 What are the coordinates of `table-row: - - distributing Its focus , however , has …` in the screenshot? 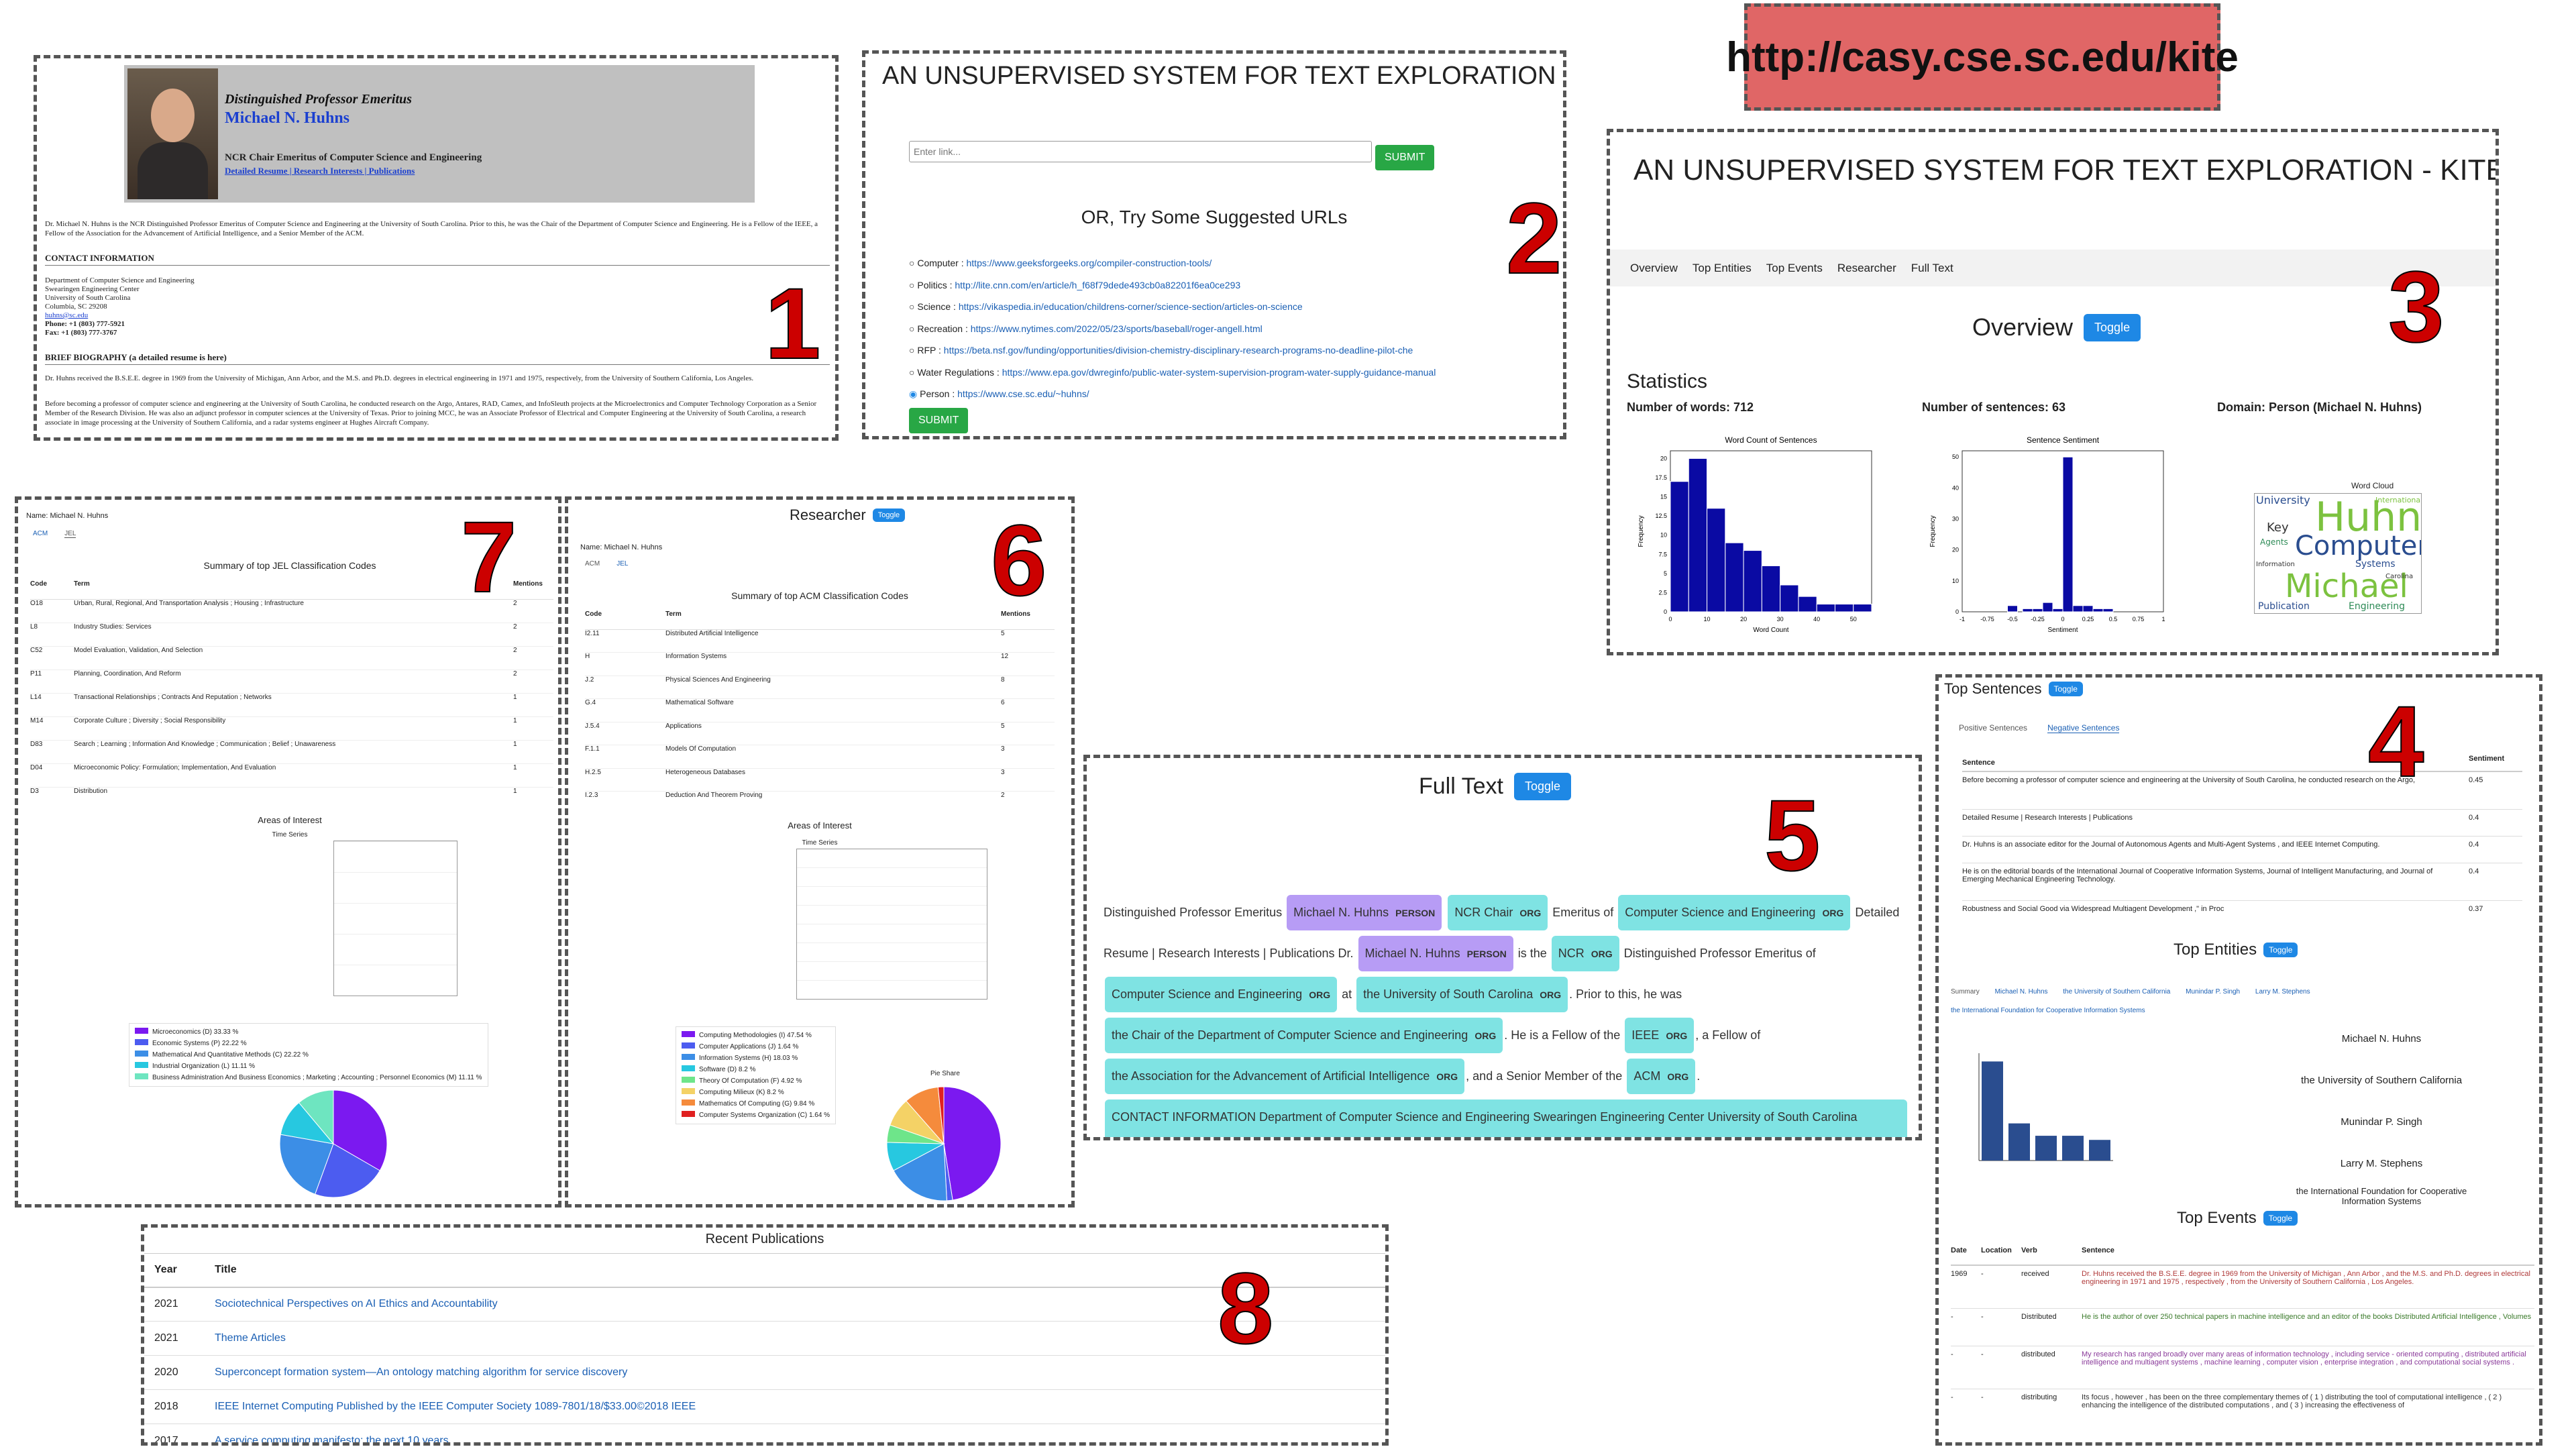 It's located at (2226, 1401).